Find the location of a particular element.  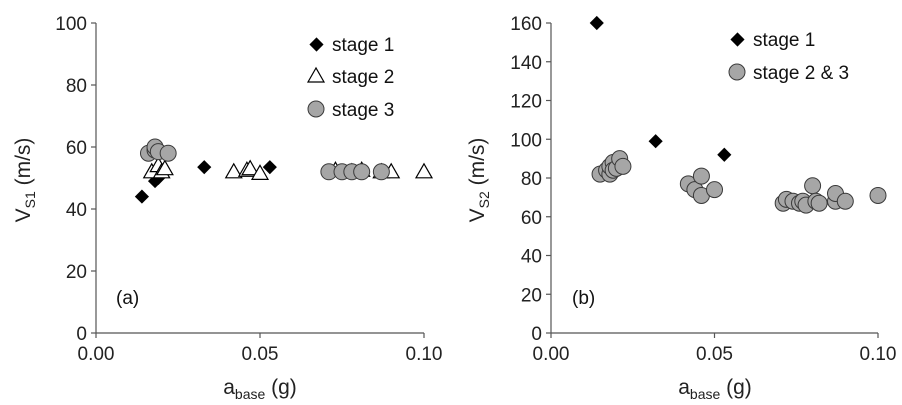

legend-label-stage23: stage 2 & 3 is located at coordinates (801, 73).